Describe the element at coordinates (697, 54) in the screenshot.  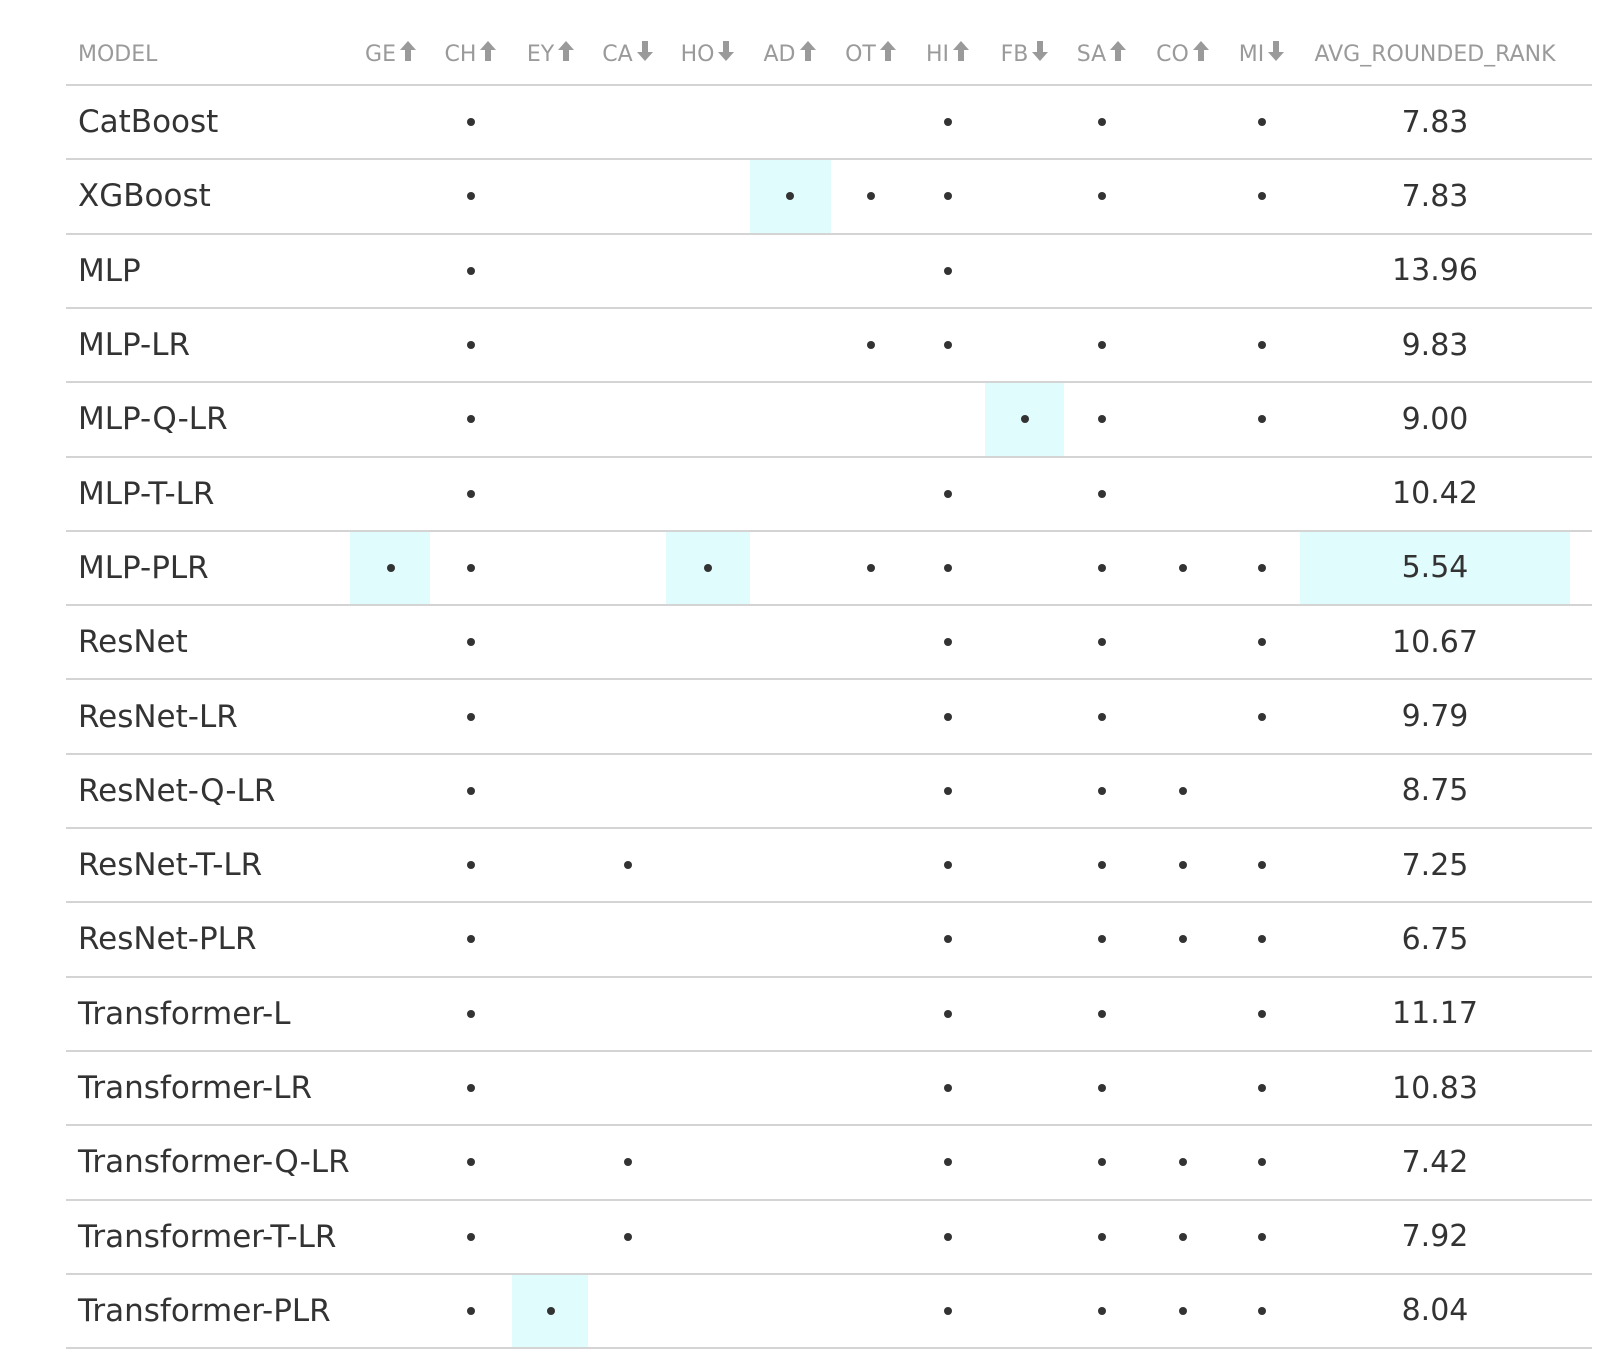
I see `column-header-label: HO` at that location.